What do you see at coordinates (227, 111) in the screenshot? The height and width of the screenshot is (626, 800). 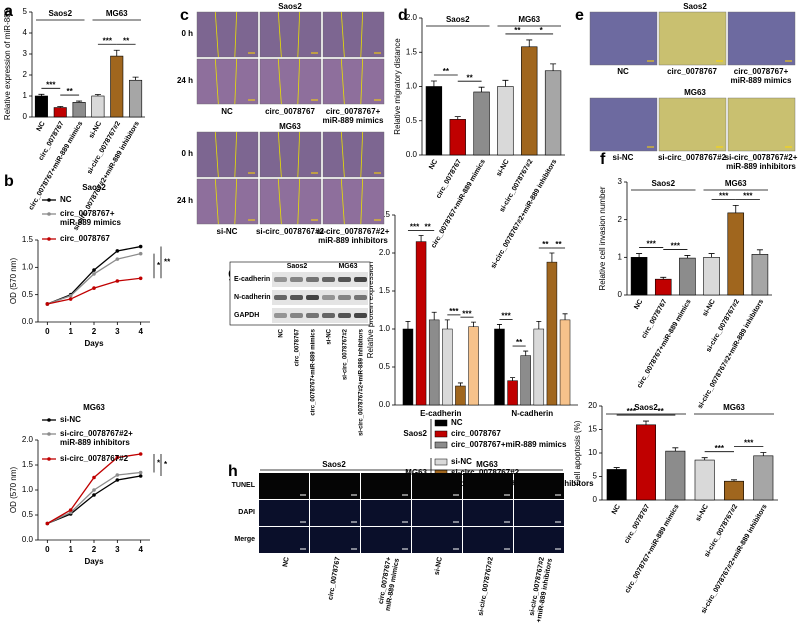 I see `column-label: NC` at bounding box center [227, 111].